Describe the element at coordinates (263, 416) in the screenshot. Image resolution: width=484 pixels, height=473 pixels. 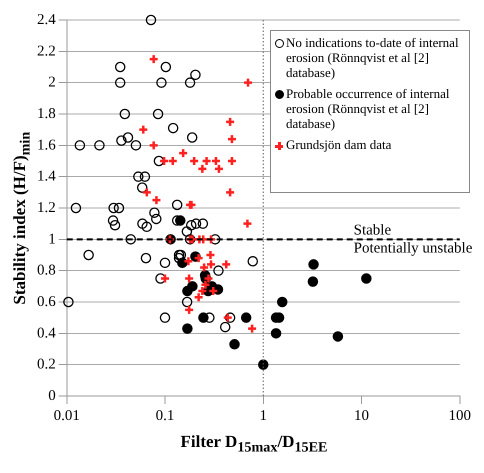
I see `x-tick-label: 1` at that location.